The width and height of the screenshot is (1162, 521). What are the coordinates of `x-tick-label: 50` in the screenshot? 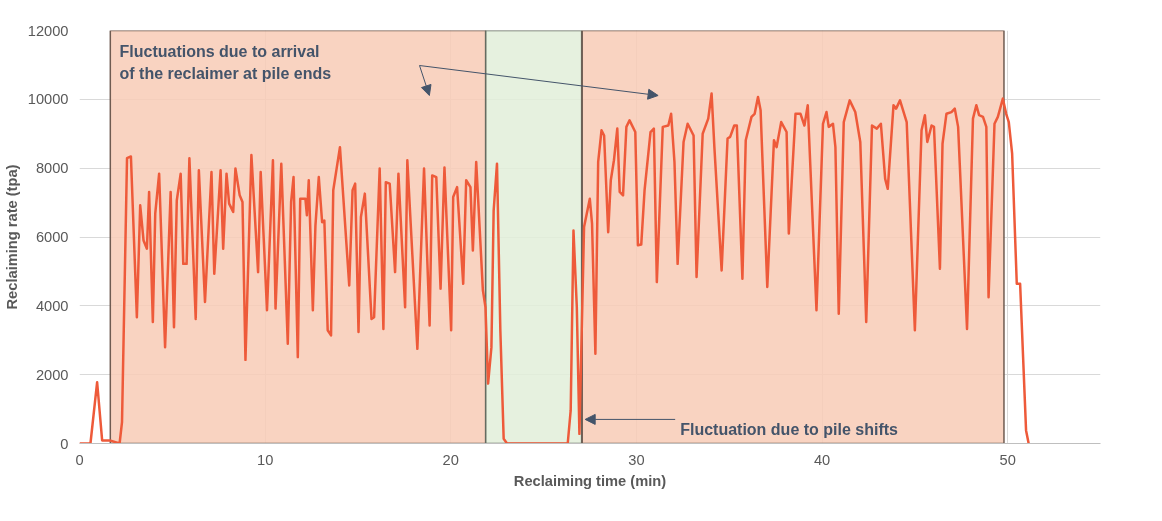 It's located at (1007, 459).